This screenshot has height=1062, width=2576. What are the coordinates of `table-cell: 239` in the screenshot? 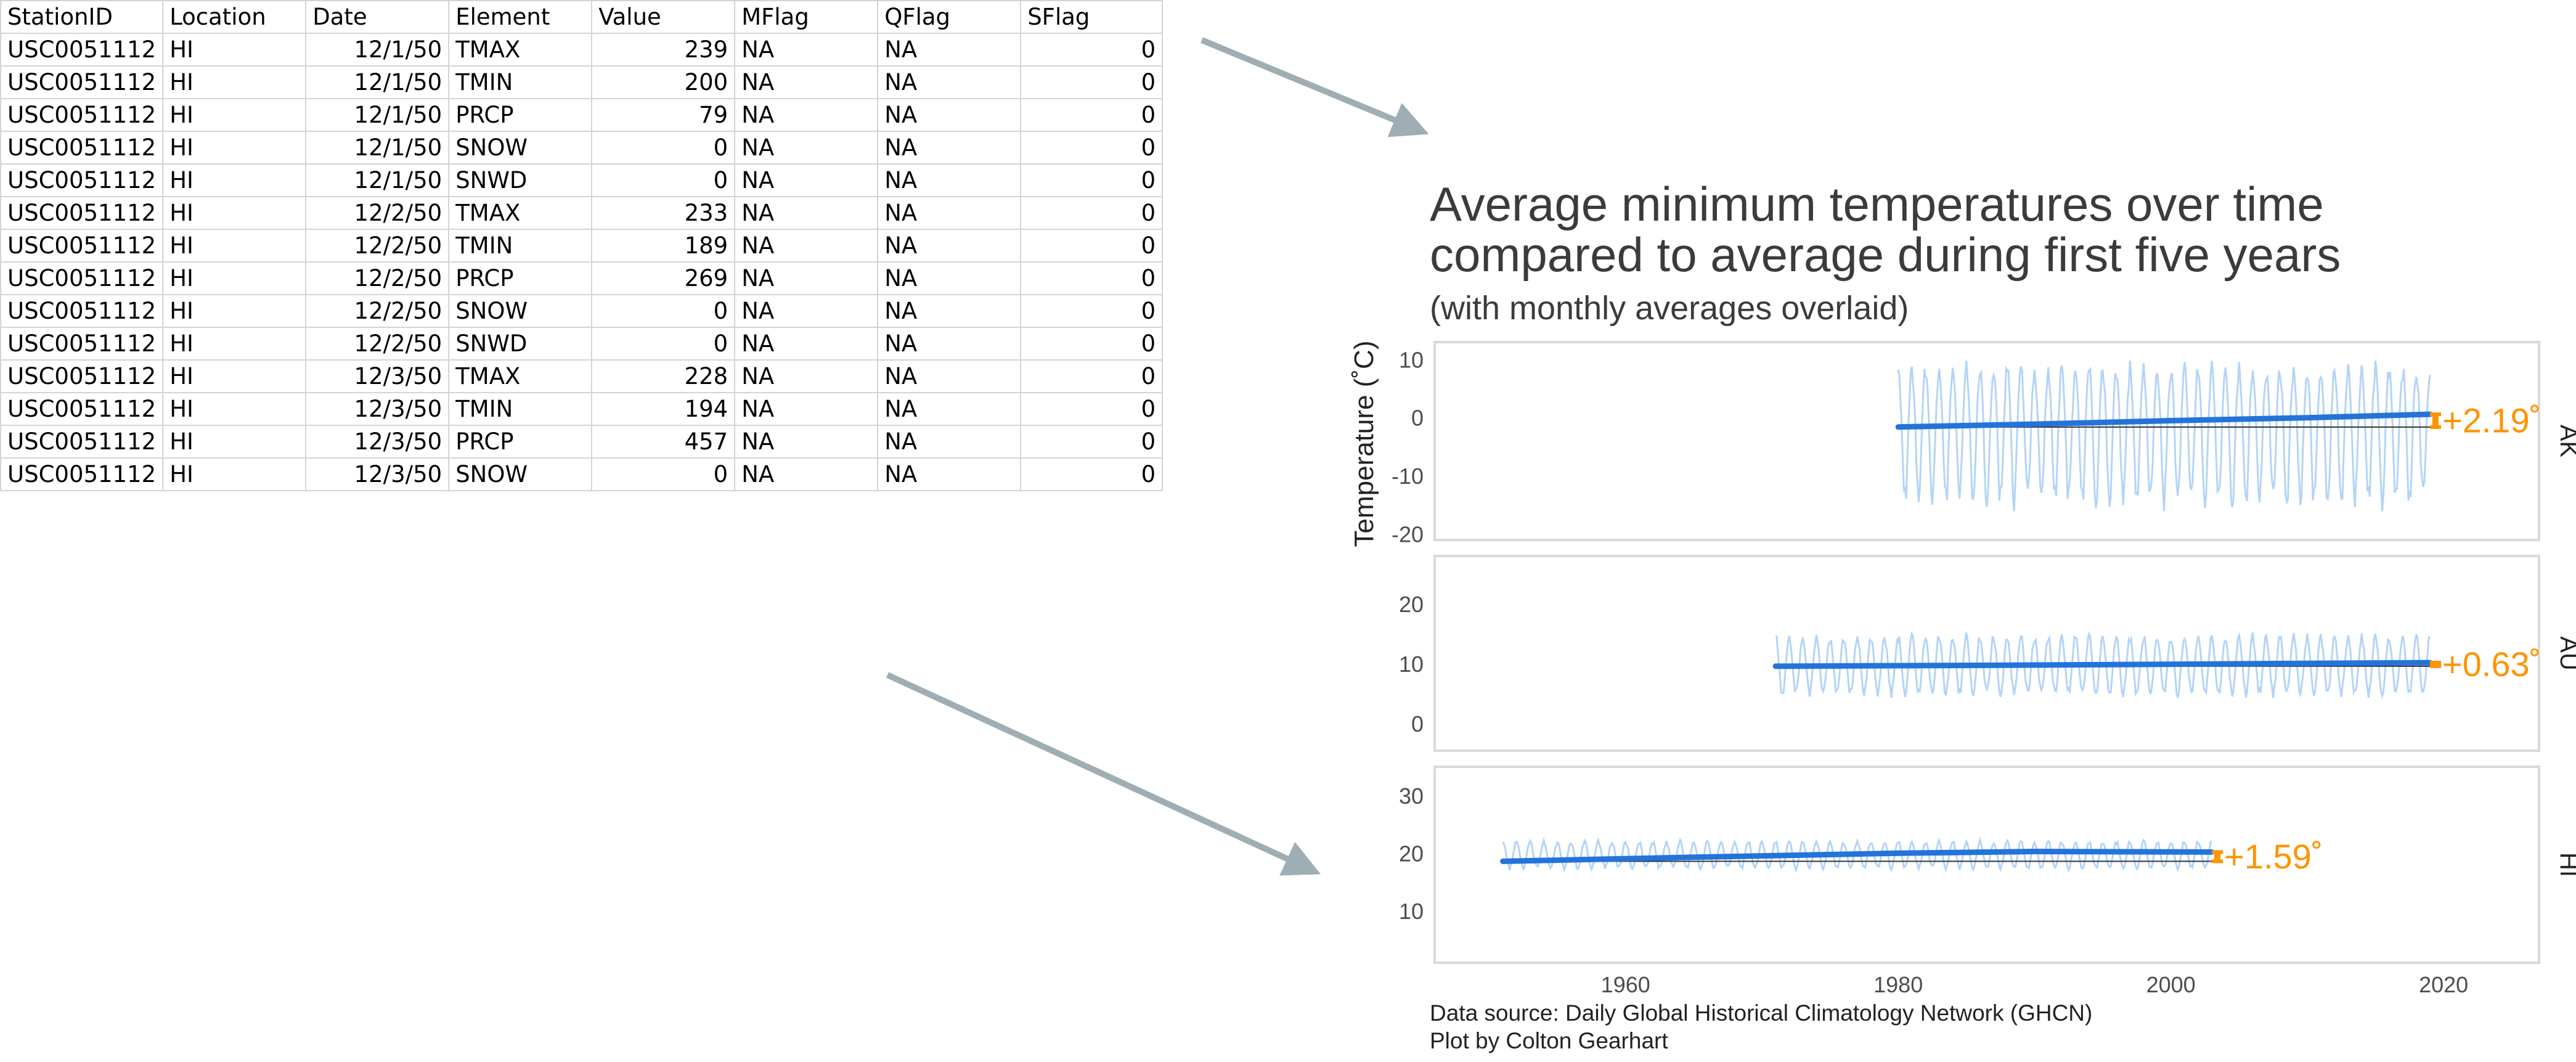 It's located at (663, 50).